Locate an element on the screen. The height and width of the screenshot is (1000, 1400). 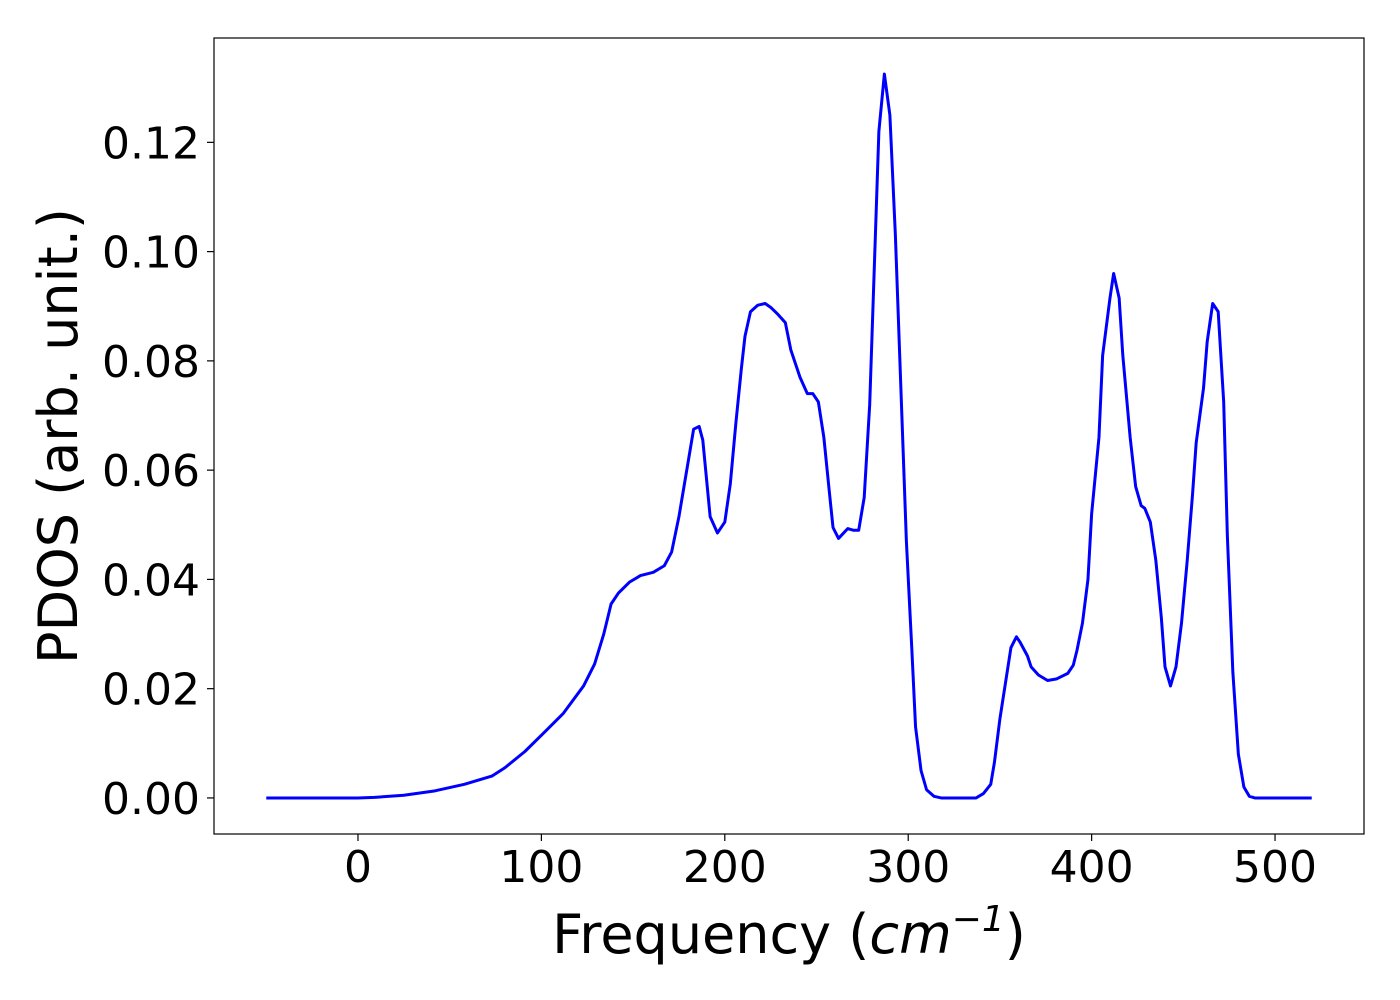
x-tick-label: 0 is located at coordinates (358, 867).